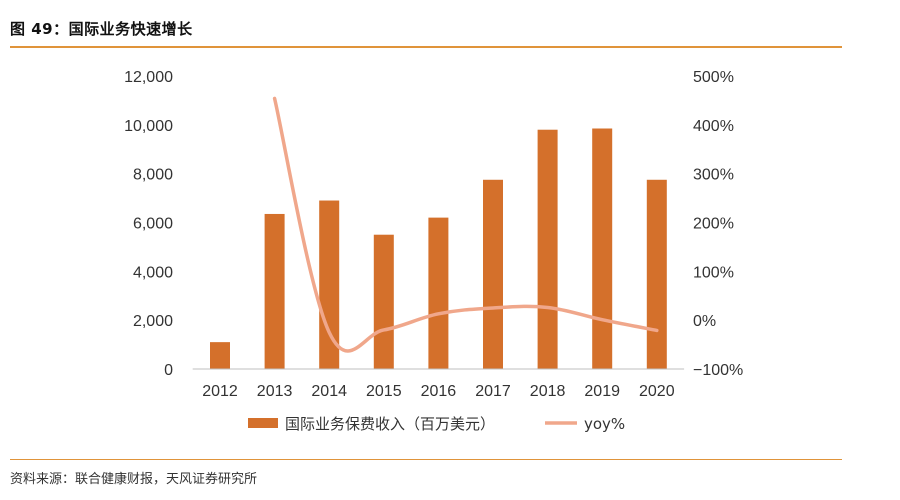 This screenshot has width=900, height=500. What do you see at coordinates (604, 424) in the screenshot?
I see `legend-line-label: yoy%` at bounding box center [604, 424].